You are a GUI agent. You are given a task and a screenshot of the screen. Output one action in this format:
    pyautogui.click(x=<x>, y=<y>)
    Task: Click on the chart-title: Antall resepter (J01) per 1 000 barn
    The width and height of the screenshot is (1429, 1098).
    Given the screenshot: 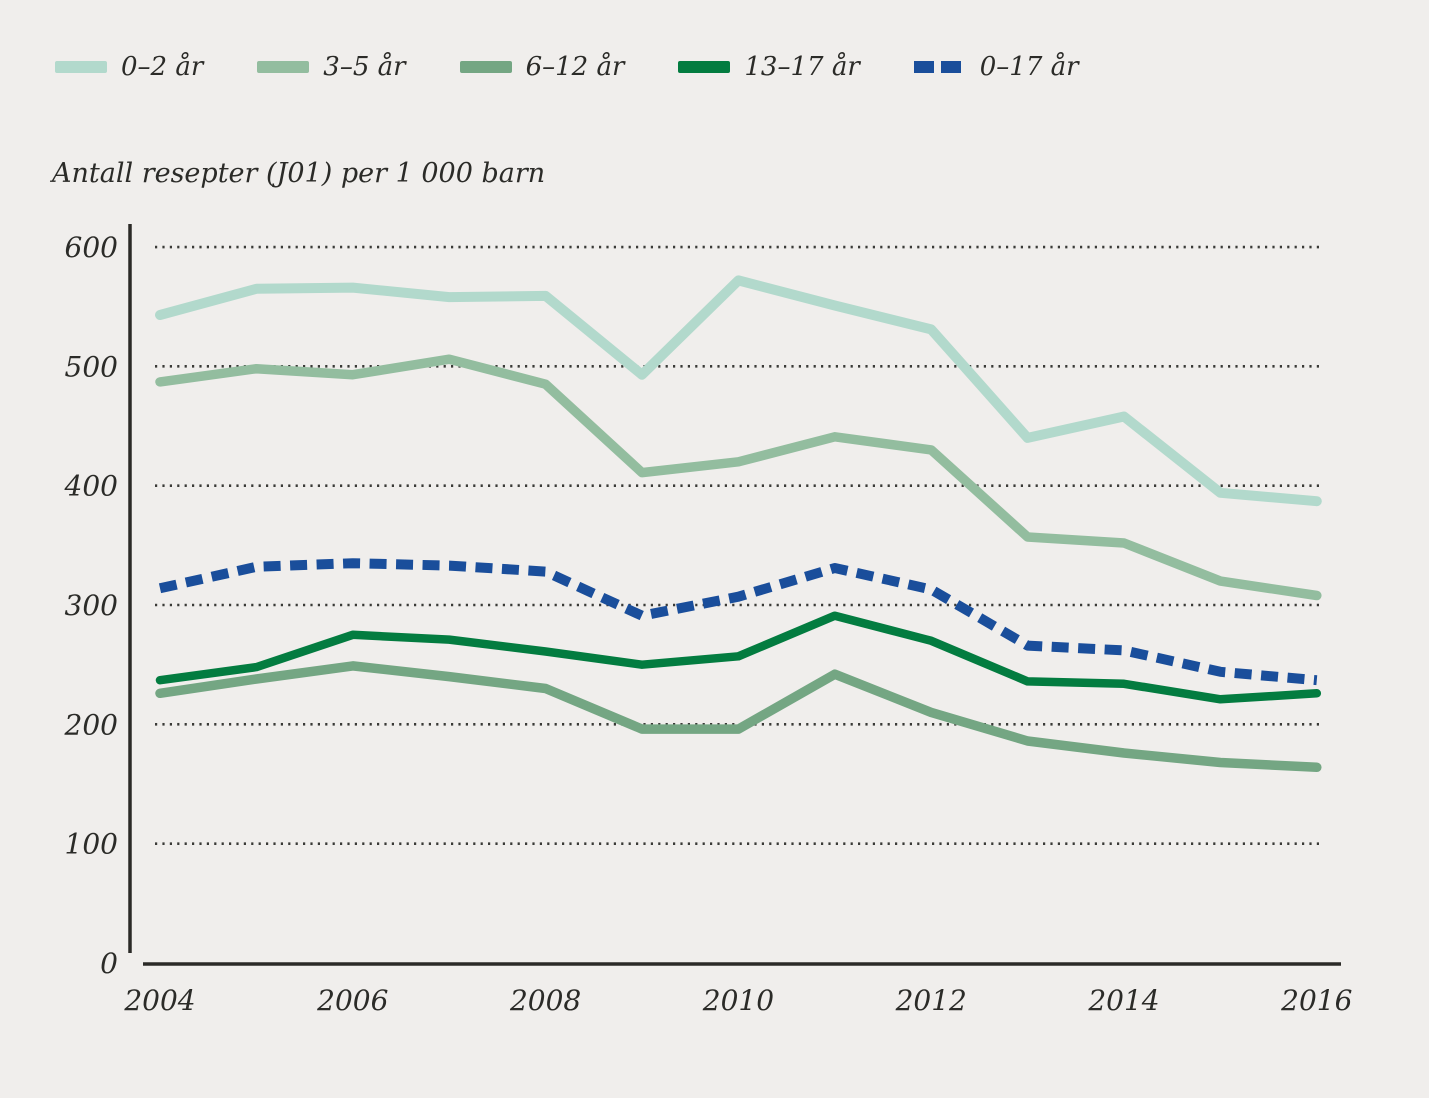 What is the action you would take?
    pyautogui.click(x=299, y=173)
    